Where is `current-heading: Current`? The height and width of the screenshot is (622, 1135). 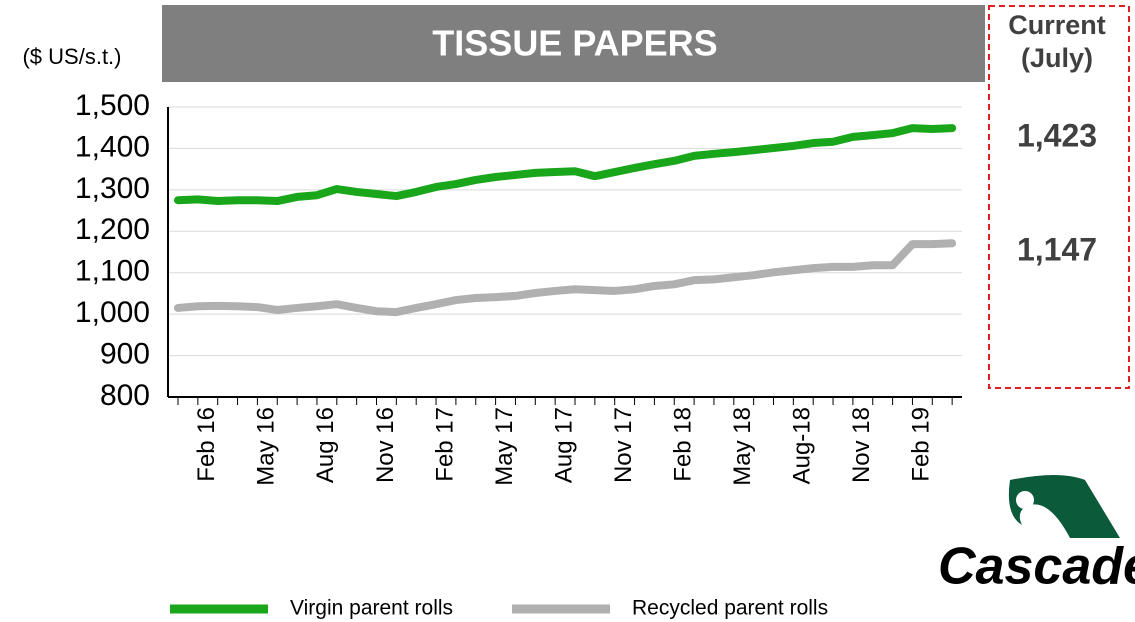 current-heading: Current is located at coordinates (1057, 25).